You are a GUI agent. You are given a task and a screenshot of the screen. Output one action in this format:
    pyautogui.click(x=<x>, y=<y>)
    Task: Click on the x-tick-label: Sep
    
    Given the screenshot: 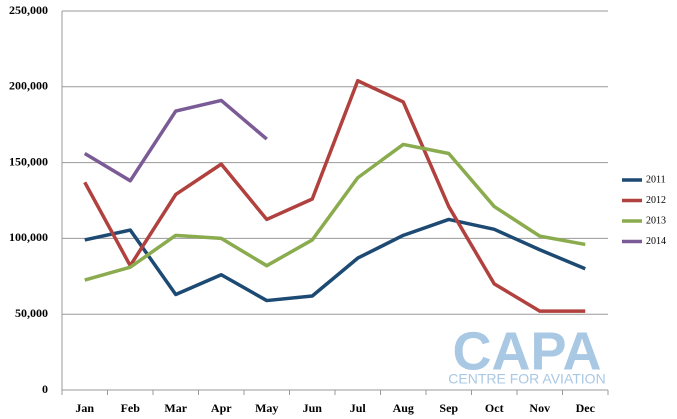 What is the action you would take?
    pyautogui.click(x=448, y=408)
    